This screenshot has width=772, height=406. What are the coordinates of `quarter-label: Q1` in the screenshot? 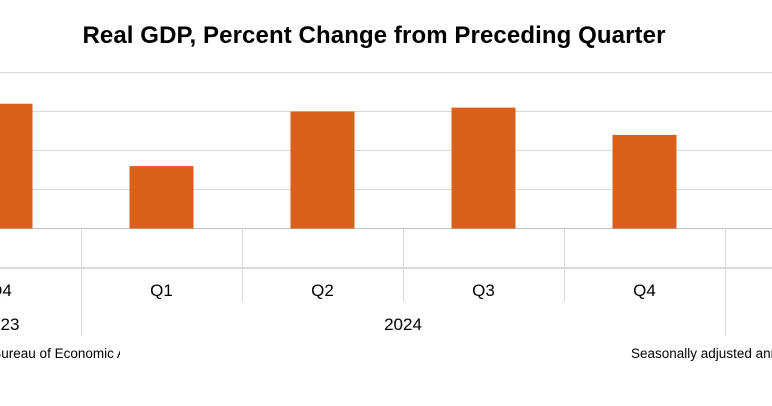 It's located at (161, 290).